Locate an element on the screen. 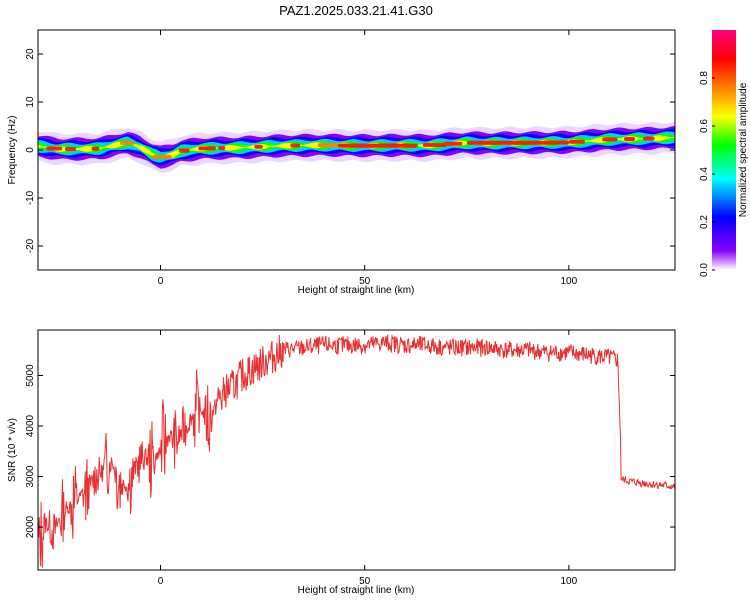  y-tick-label: 3000 is located at coordinates (30, 476).